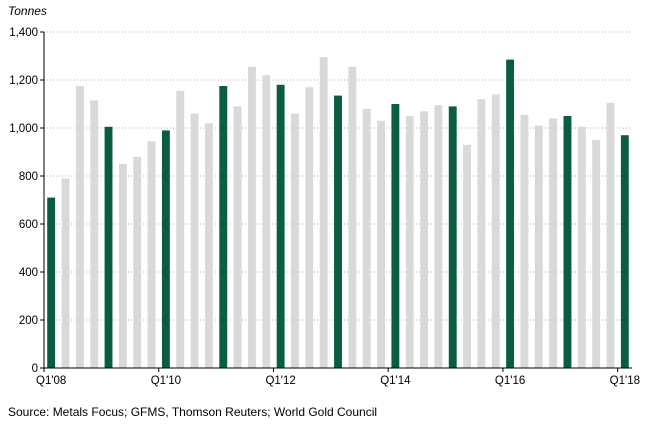 The height and width of the screenshot is (433, 646). Describe the element at coordinates (28, 225) in the screenshot. I see `y-tick-label: 600` at that location.